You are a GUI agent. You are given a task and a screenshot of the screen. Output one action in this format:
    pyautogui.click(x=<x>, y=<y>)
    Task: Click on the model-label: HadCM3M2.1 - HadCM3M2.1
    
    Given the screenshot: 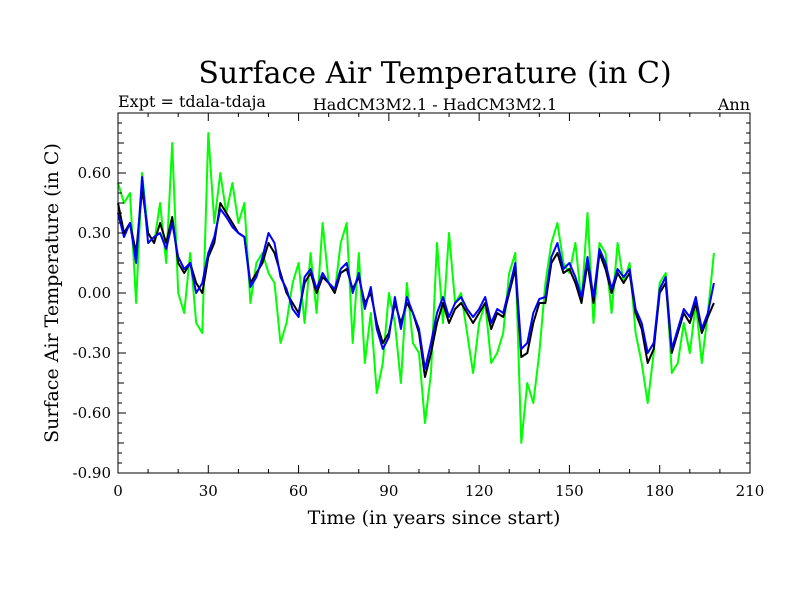 What is the action you would take?
    pyautogui.click(x=435, y=104)
    